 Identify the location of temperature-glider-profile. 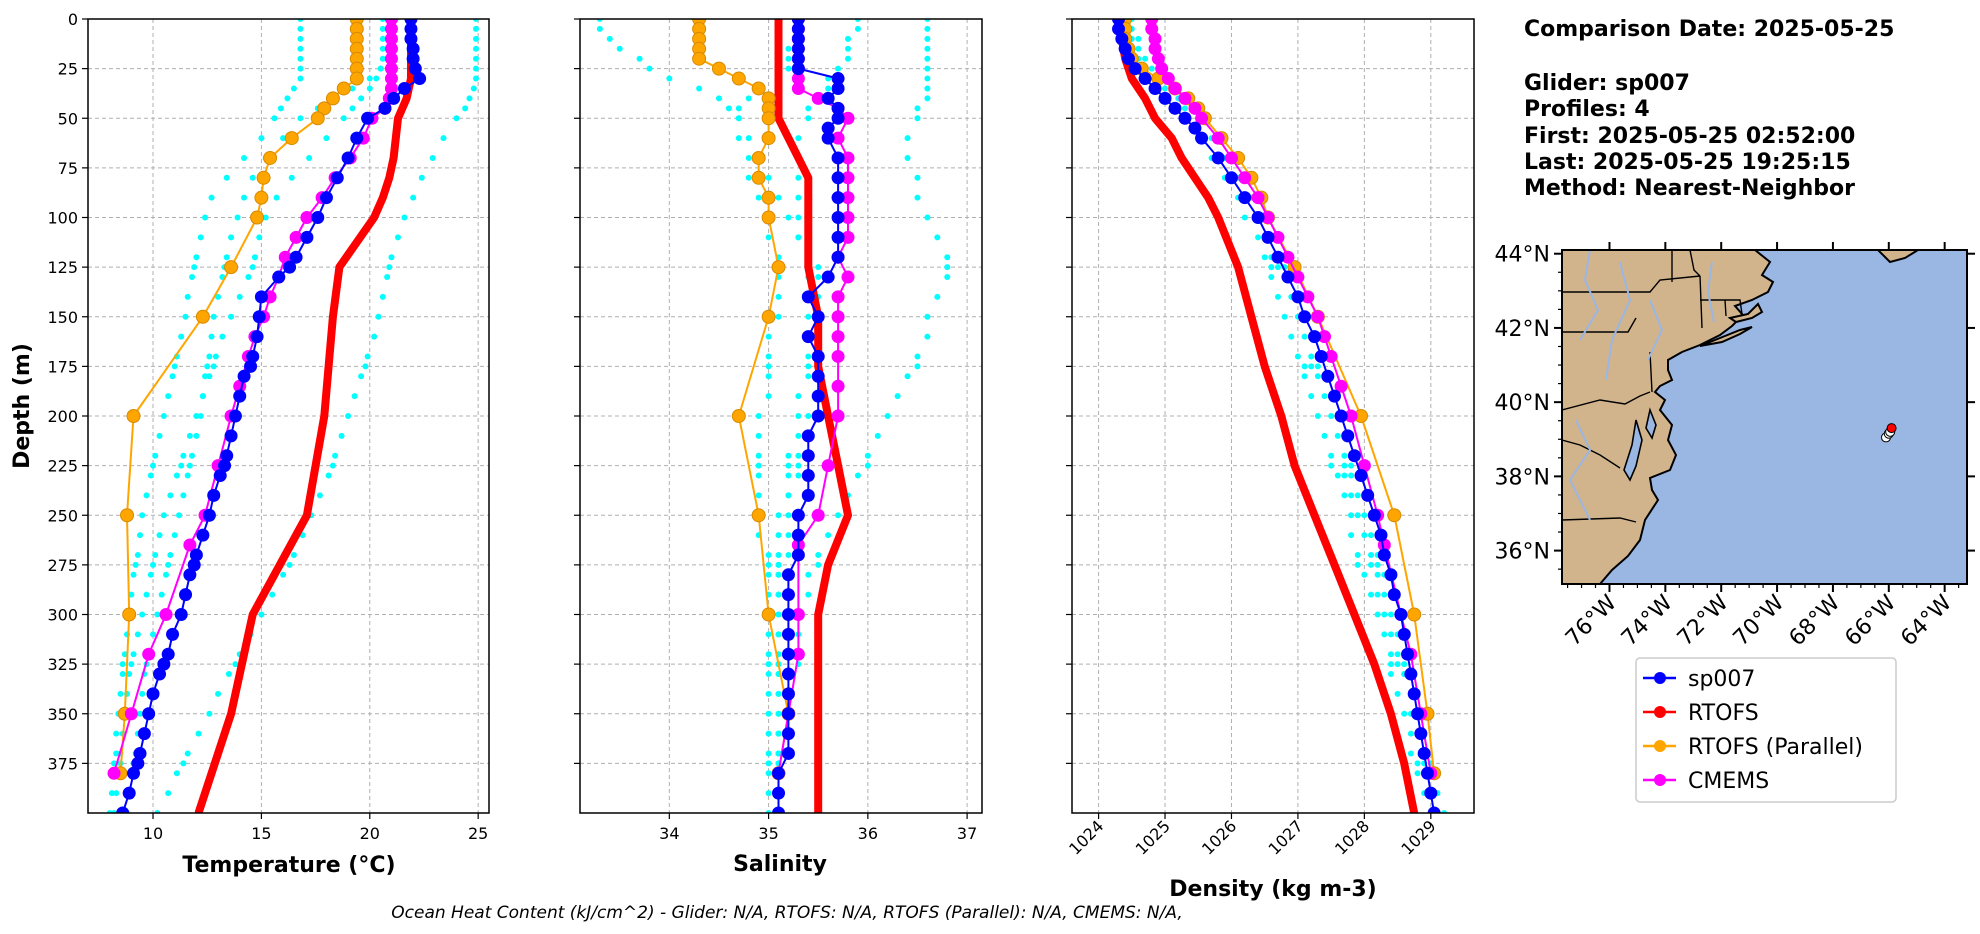
(316, 416).